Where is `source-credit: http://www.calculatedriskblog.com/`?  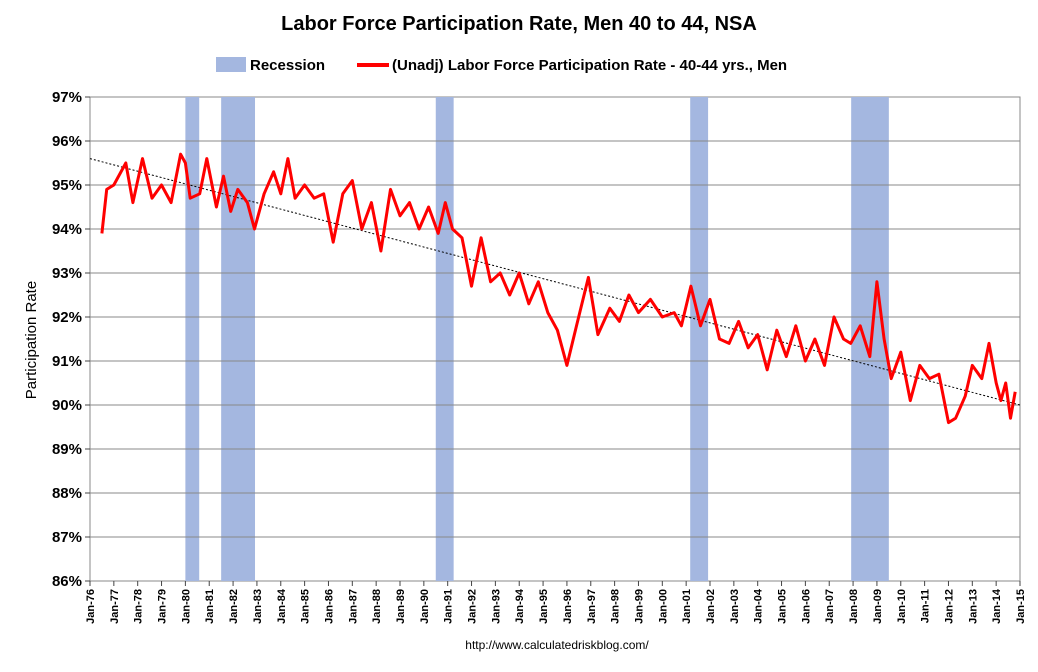 source-credit: http://www.calculatedriskblog.com/ is located at coordinates (557, 645).